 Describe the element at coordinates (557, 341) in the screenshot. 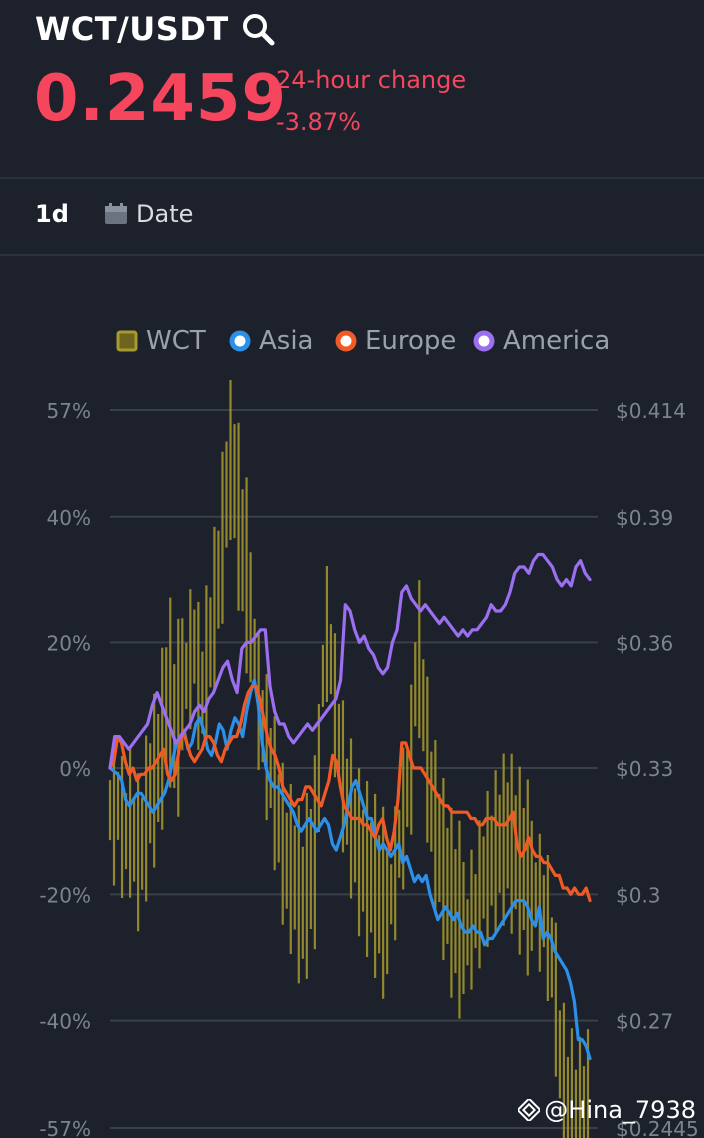

I see `legend-label: America` at that location.